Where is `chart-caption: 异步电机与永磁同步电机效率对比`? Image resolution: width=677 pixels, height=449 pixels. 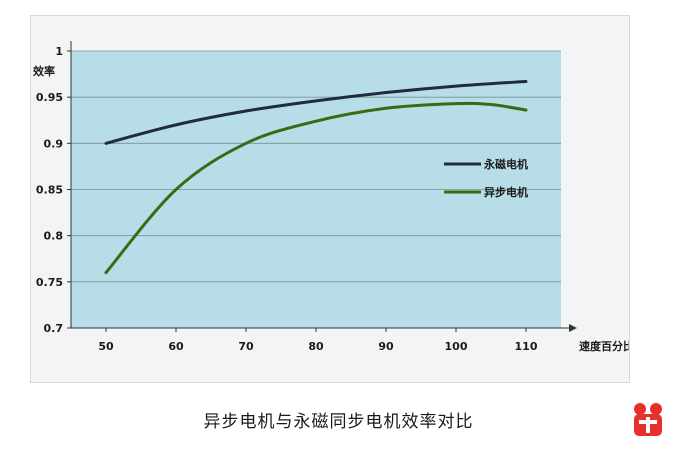
chart-caption: 异步电机与永磁同步电机效率对比 is located at coordinates (338, 422).